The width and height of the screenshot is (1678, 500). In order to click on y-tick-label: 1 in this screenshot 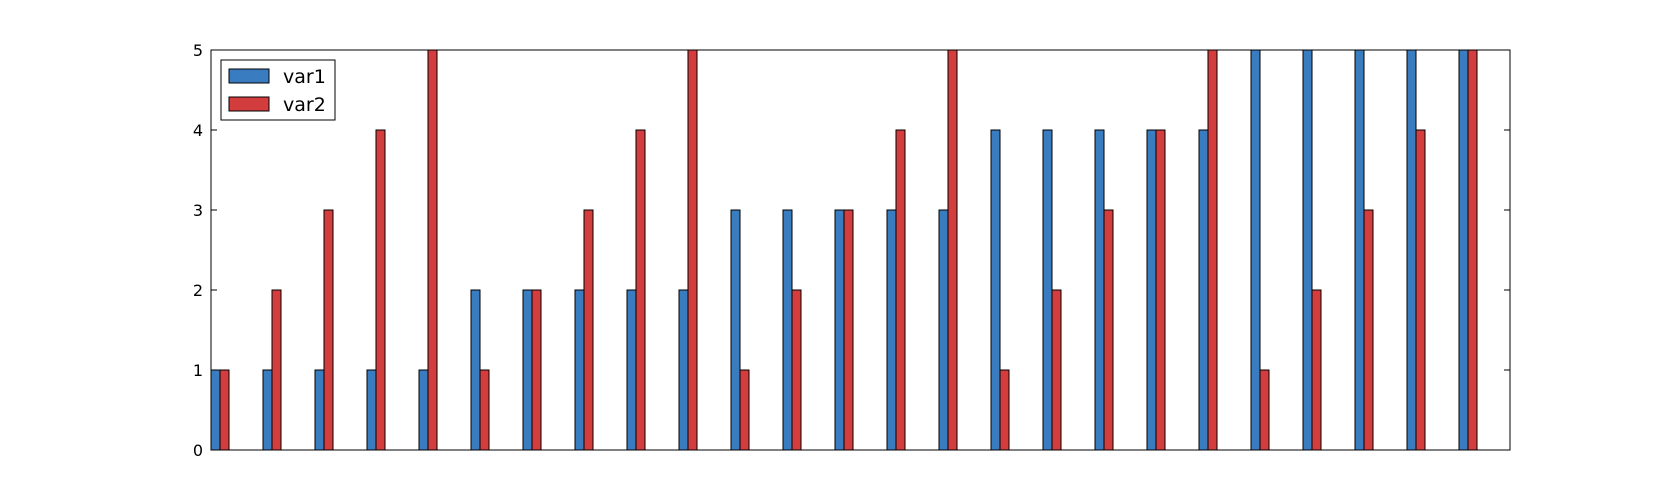, I will do `click(198, 370)`.